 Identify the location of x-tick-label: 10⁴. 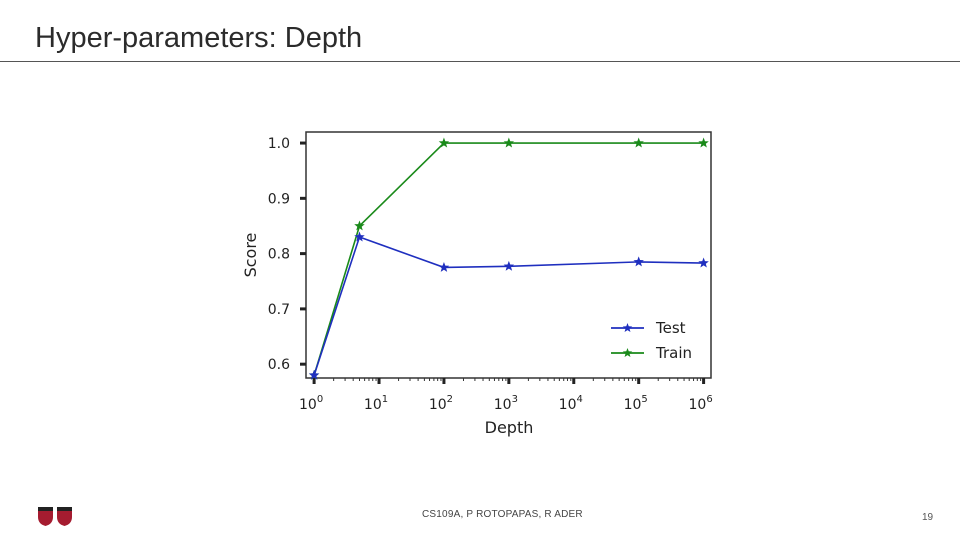
(571, 403).